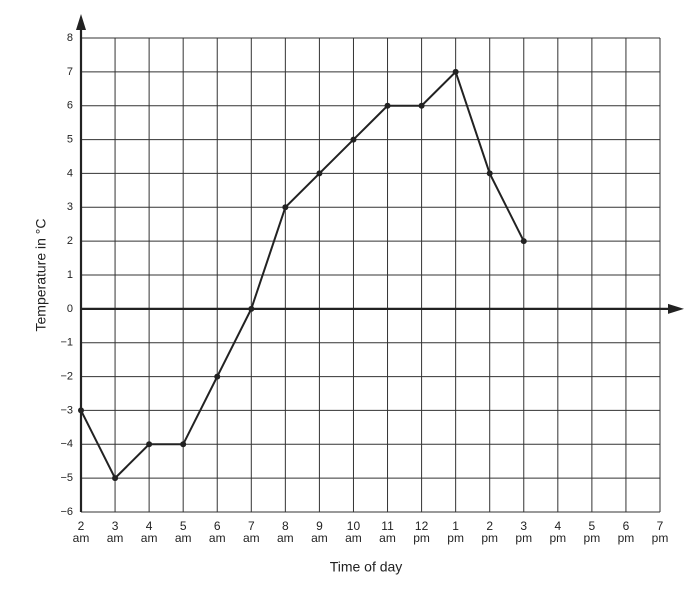 This screenshot has height=599, width=700. I want to click on y-tick-label: −2, so click(66, 376).